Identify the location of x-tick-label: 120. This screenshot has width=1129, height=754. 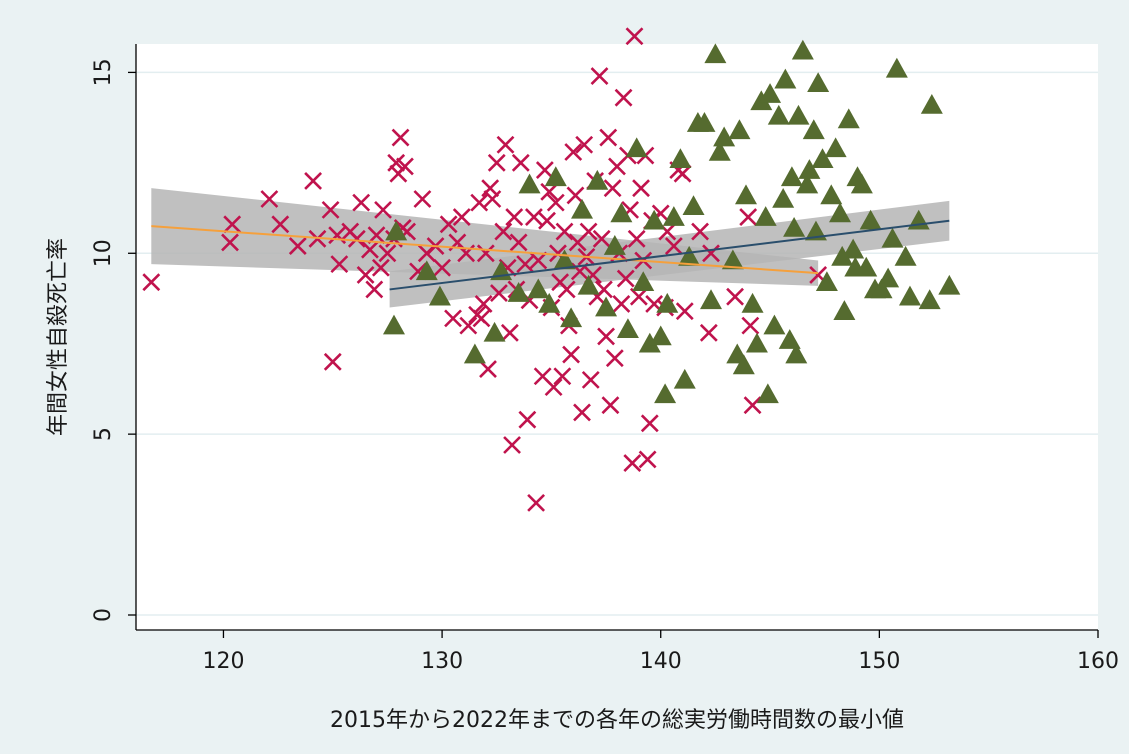
(223, 661).